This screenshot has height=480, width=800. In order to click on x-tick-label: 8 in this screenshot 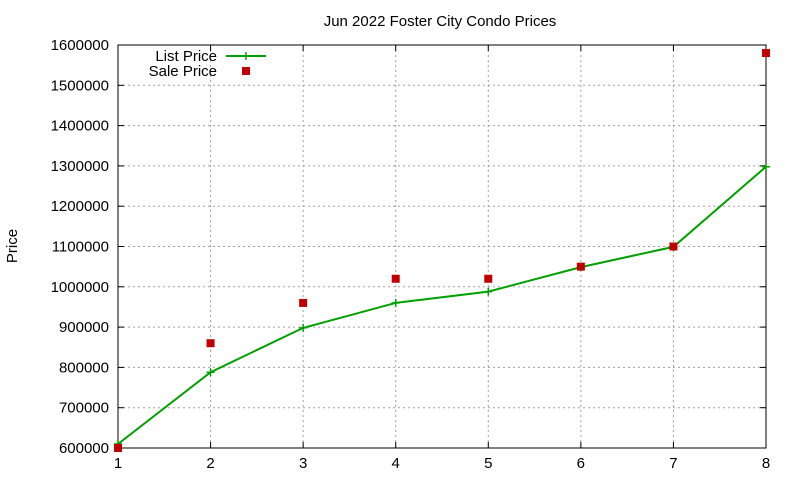, I will do `click(766, 463)`.